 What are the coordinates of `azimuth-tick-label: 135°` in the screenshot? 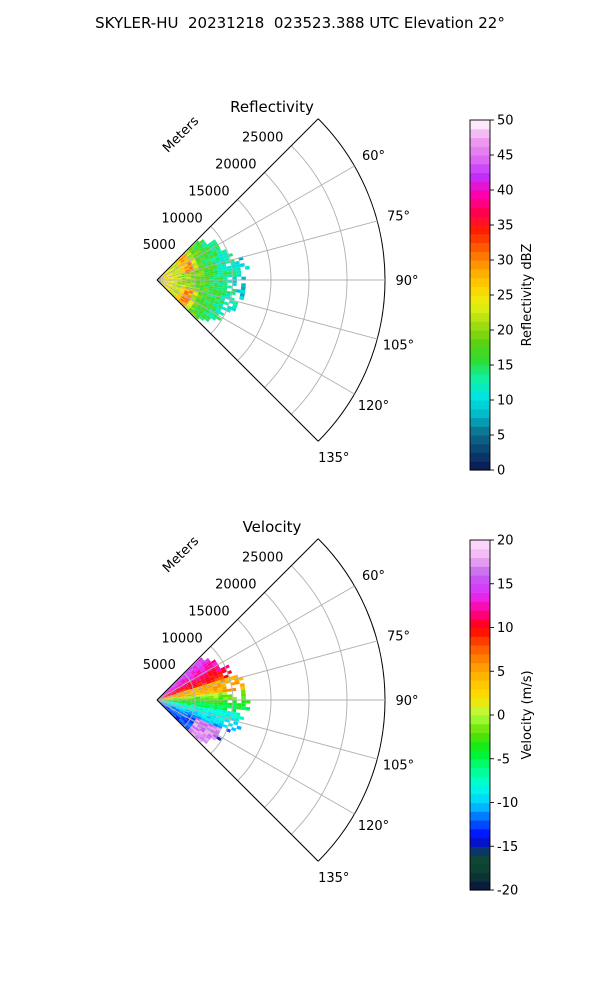 It's located at (333, 458).